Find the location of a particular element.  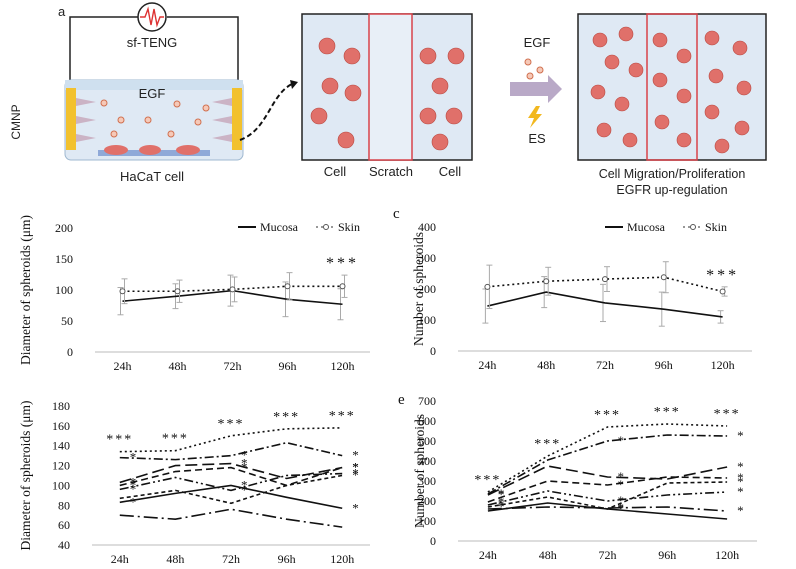

legend-label: Mucosa is located at coordinates (646, 227).